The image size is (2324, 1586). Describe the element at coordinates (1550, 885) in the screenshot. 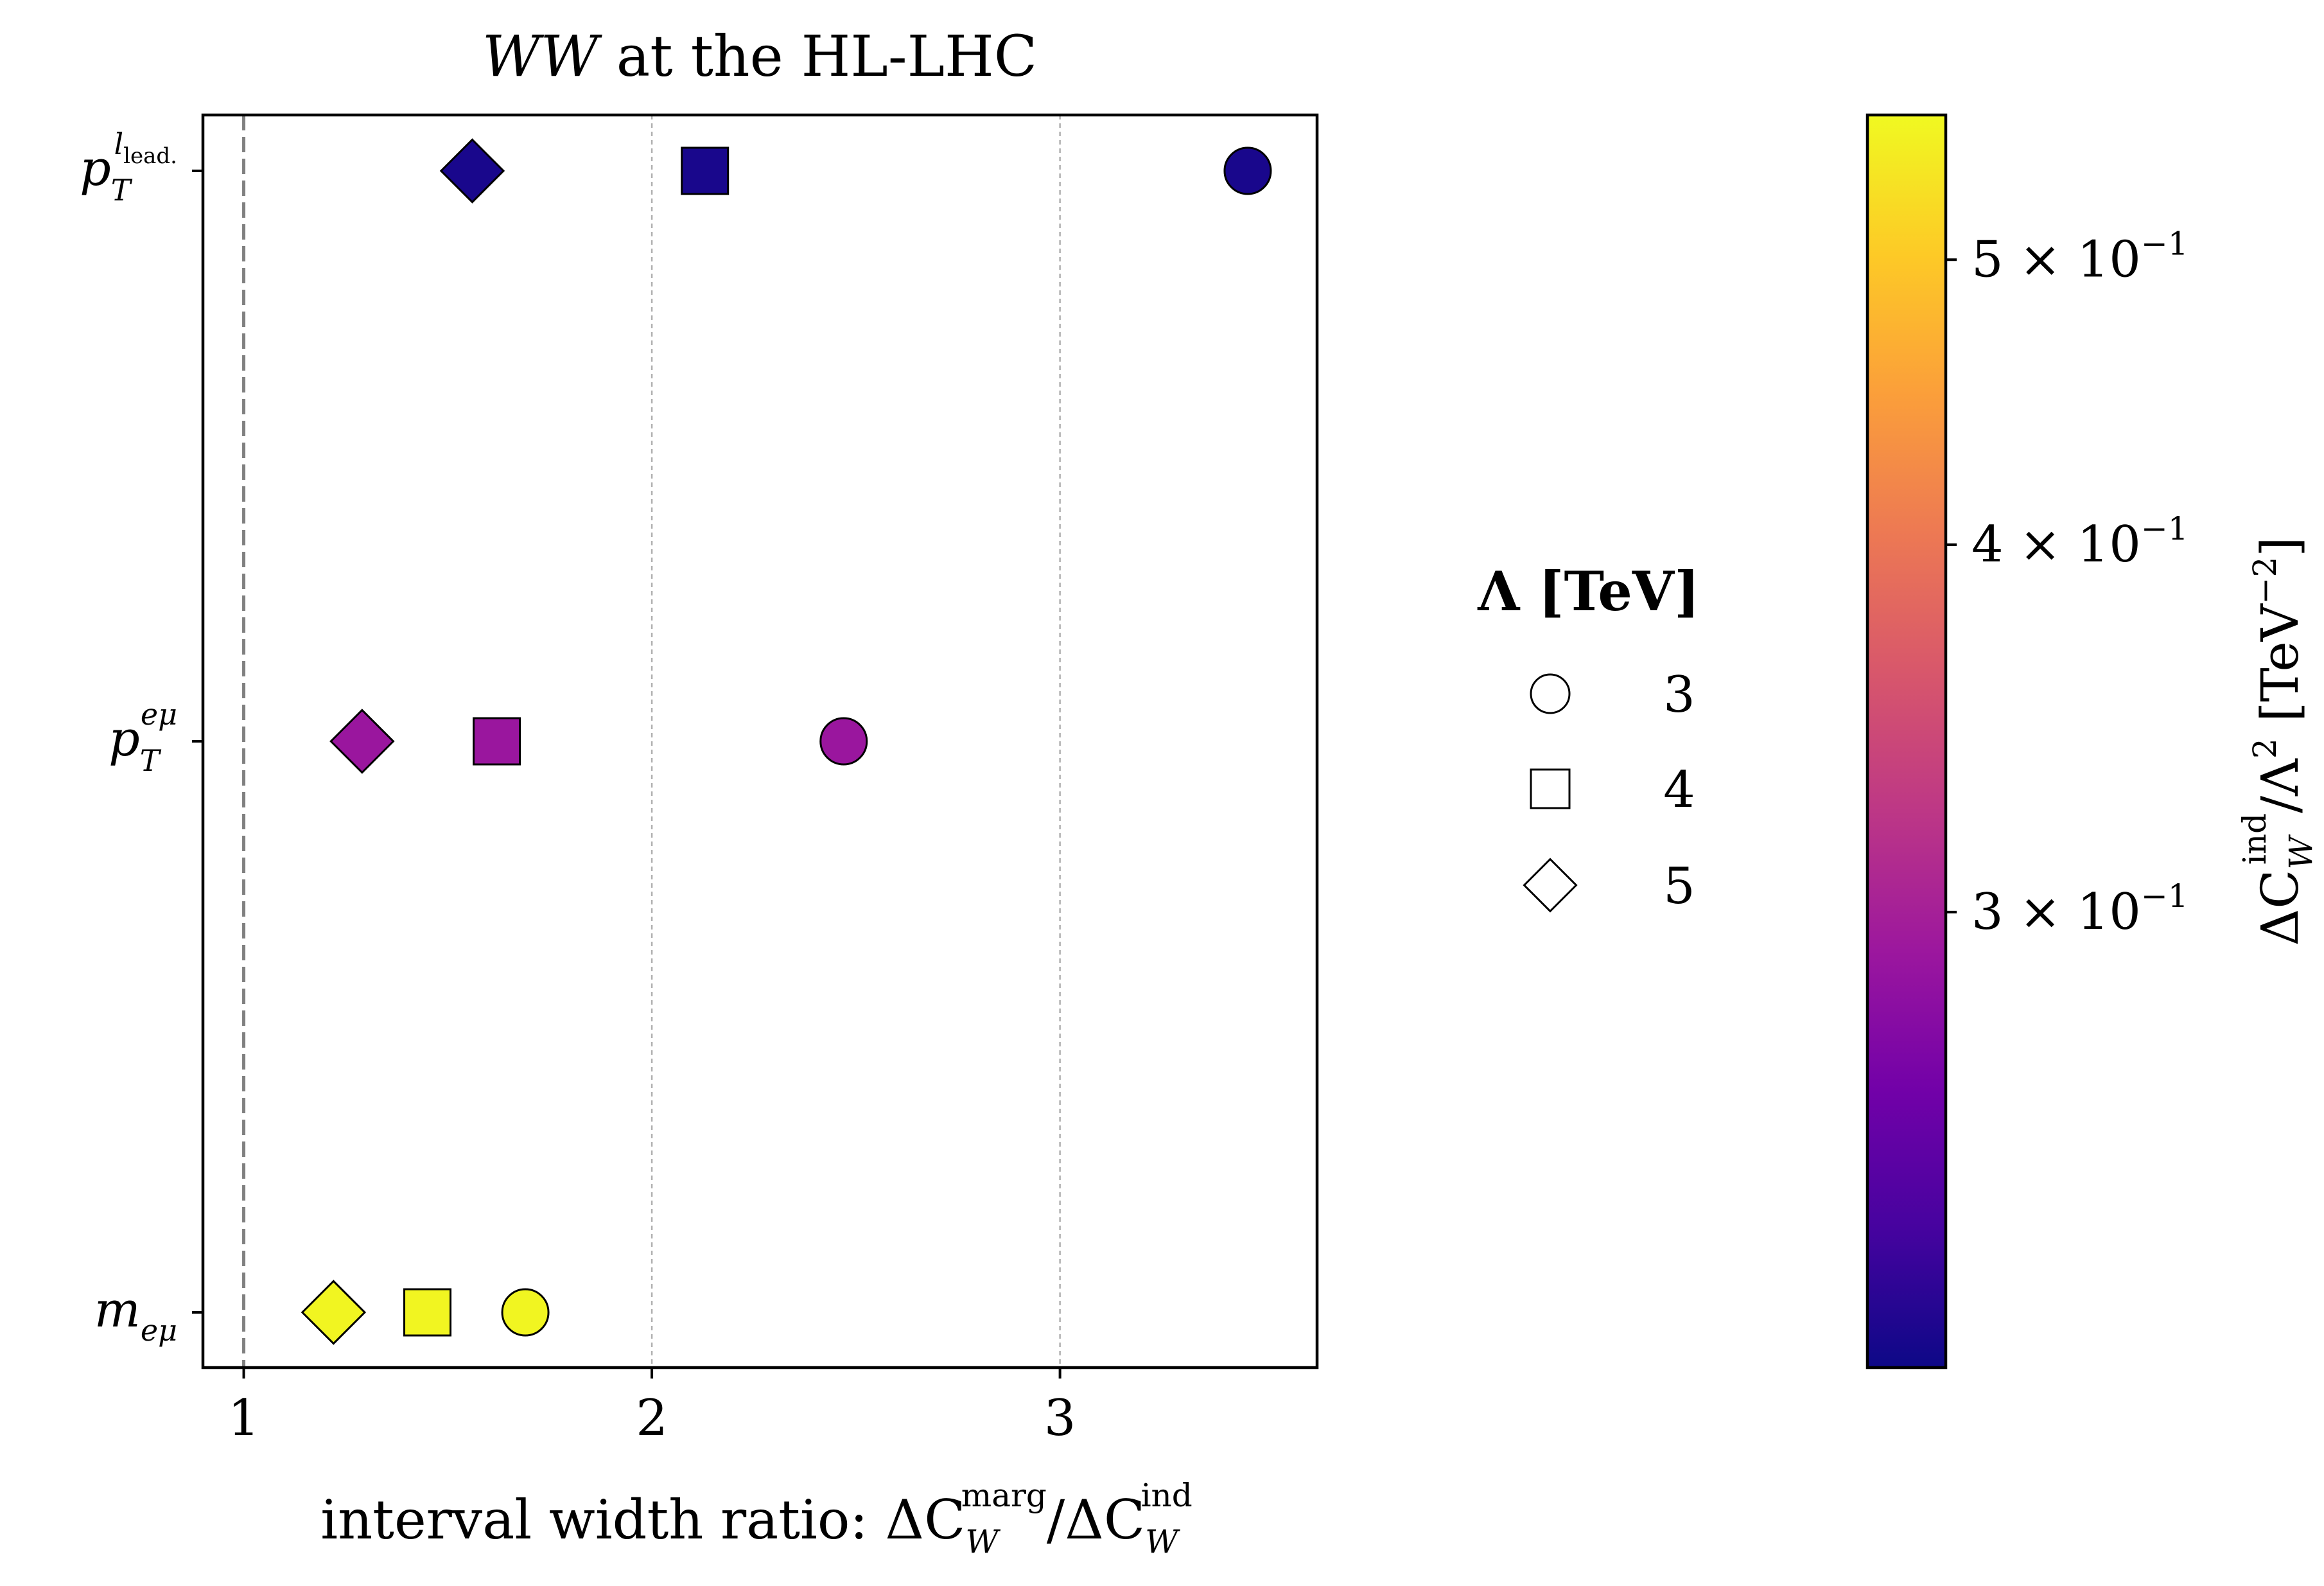

I see `legend-marker-diamond` at that location.